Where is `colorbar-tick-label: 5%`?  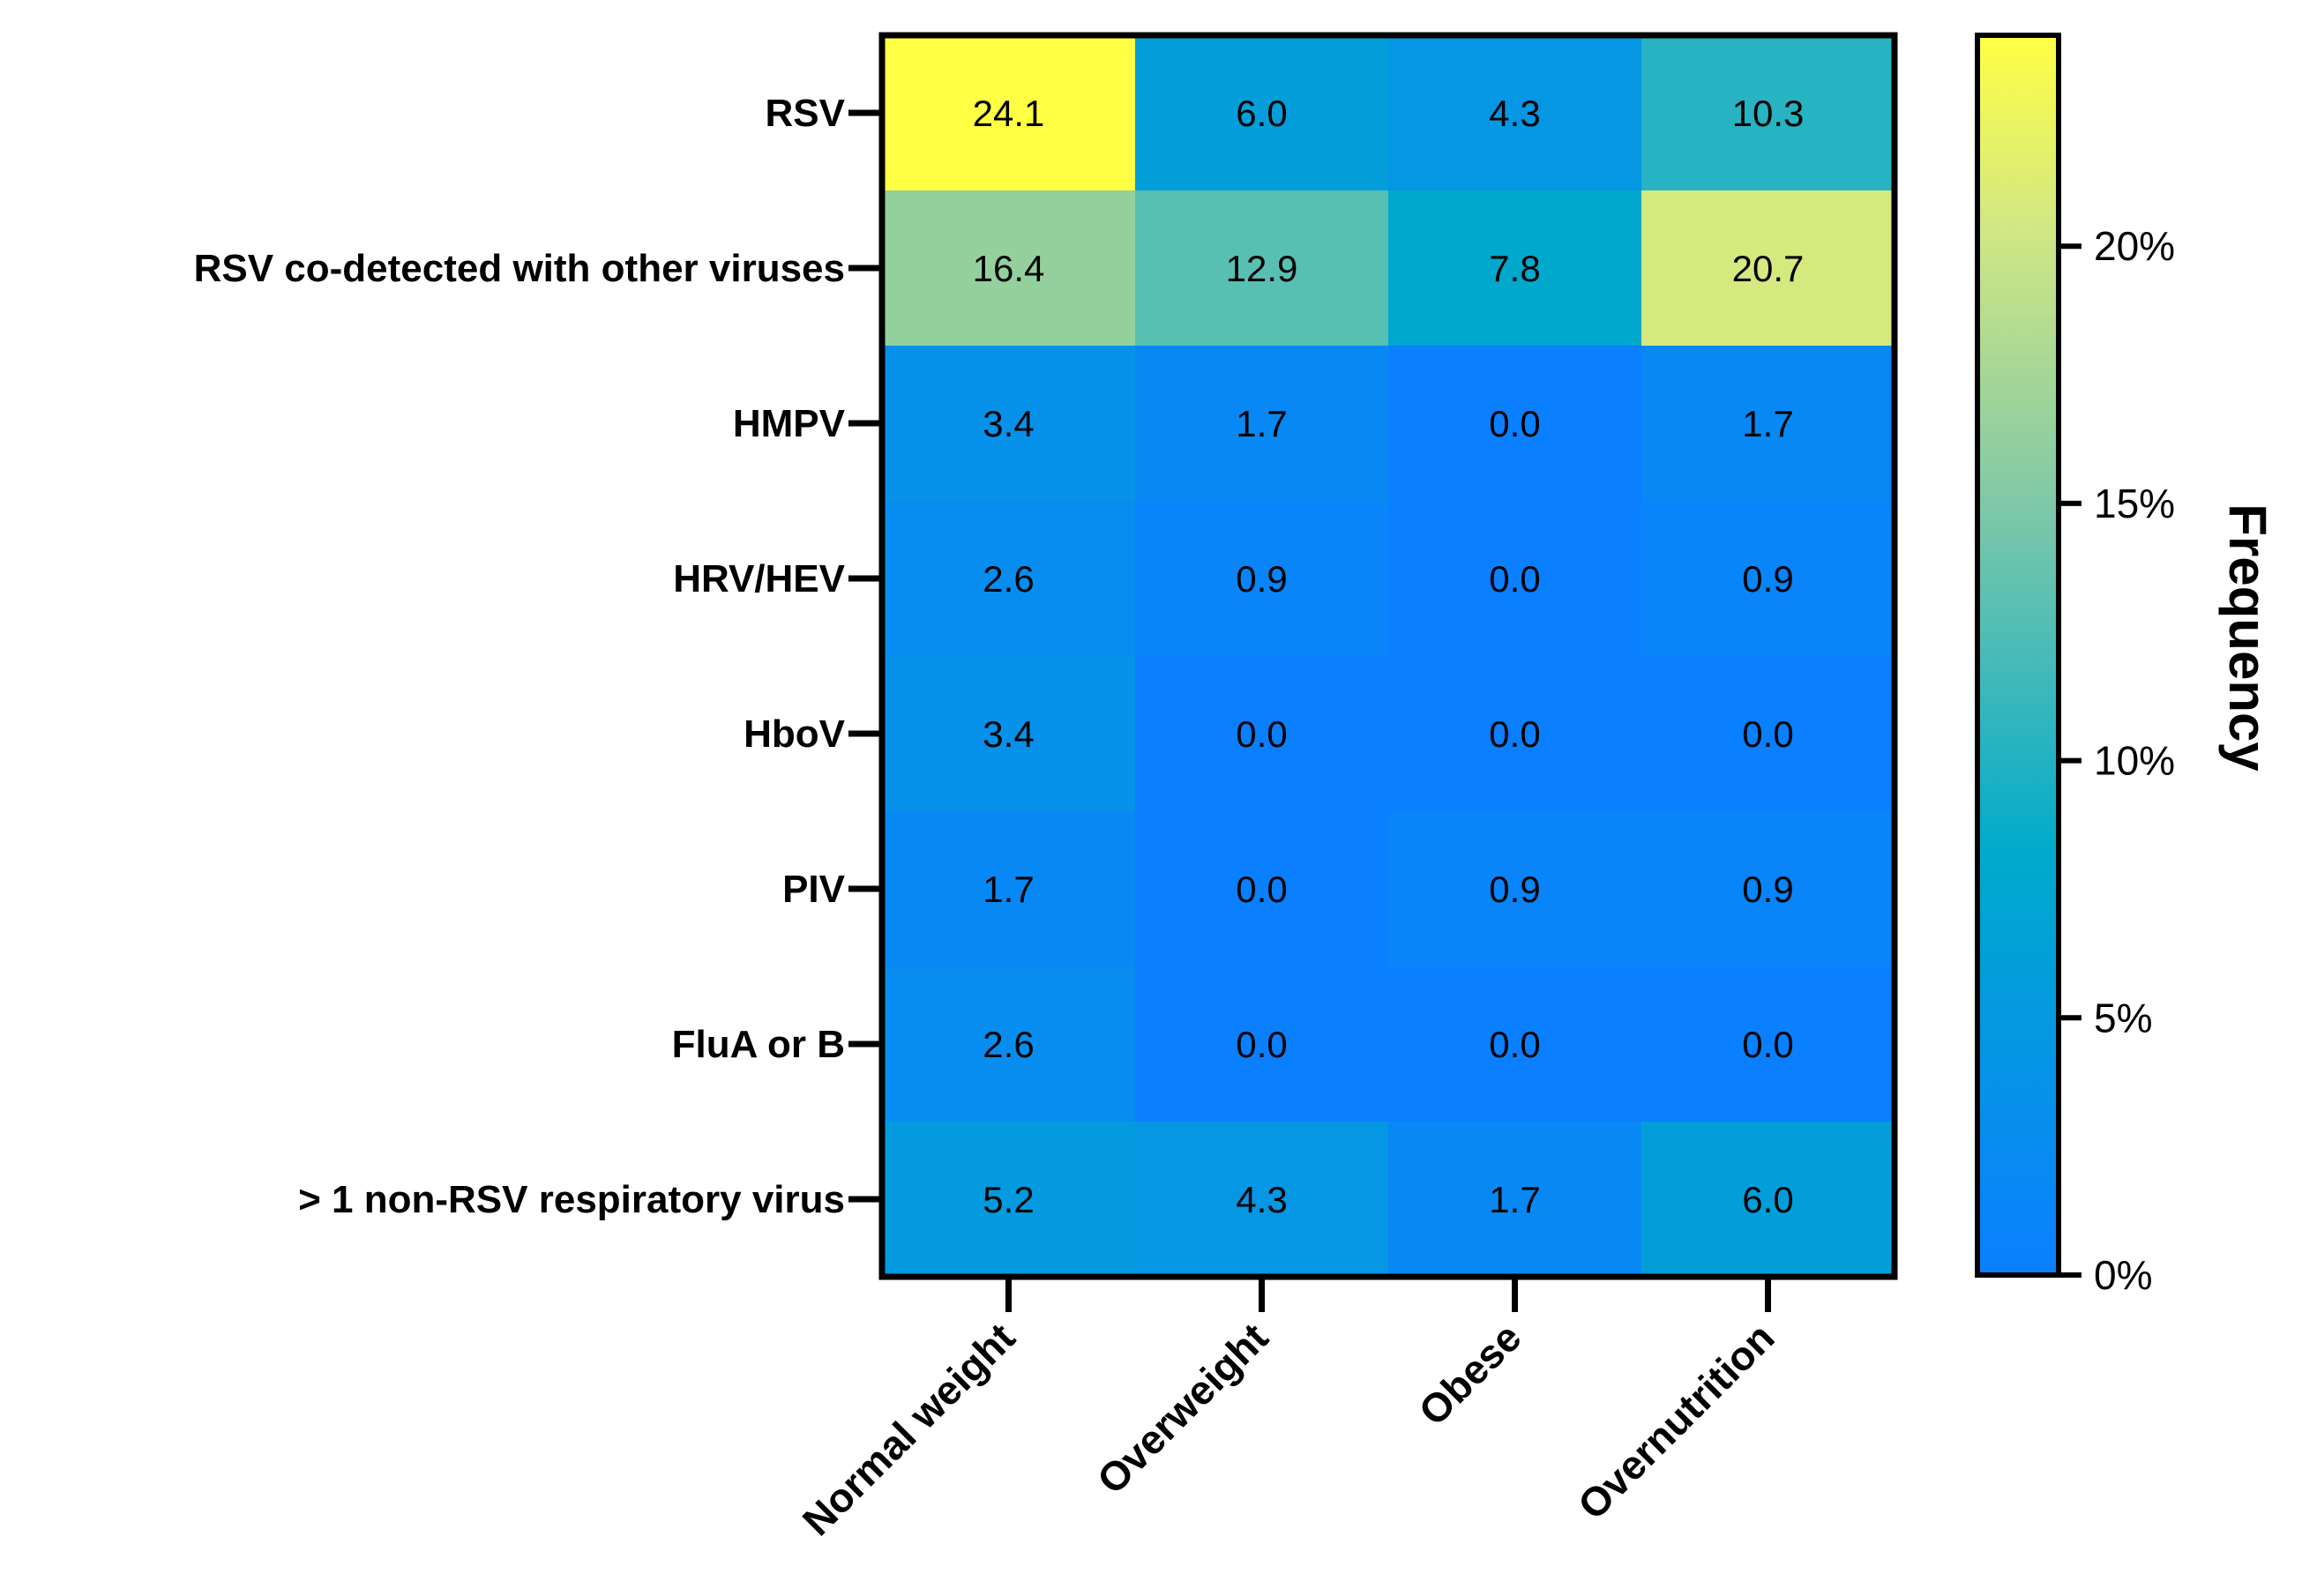 colorbar-tick-label: 5% is located at coordinates (2123, 1017).